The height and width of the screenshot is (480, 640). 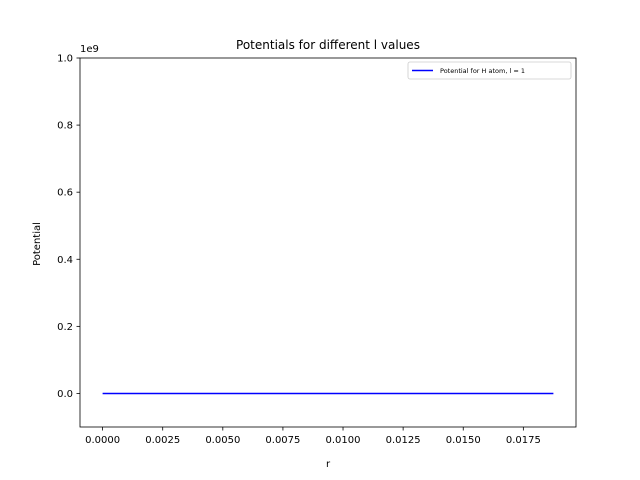 What do you see at coordinates (102, 440) in the screenshot?
I see `x-tick-label: 0.0000` at bounding box center [102, 440].